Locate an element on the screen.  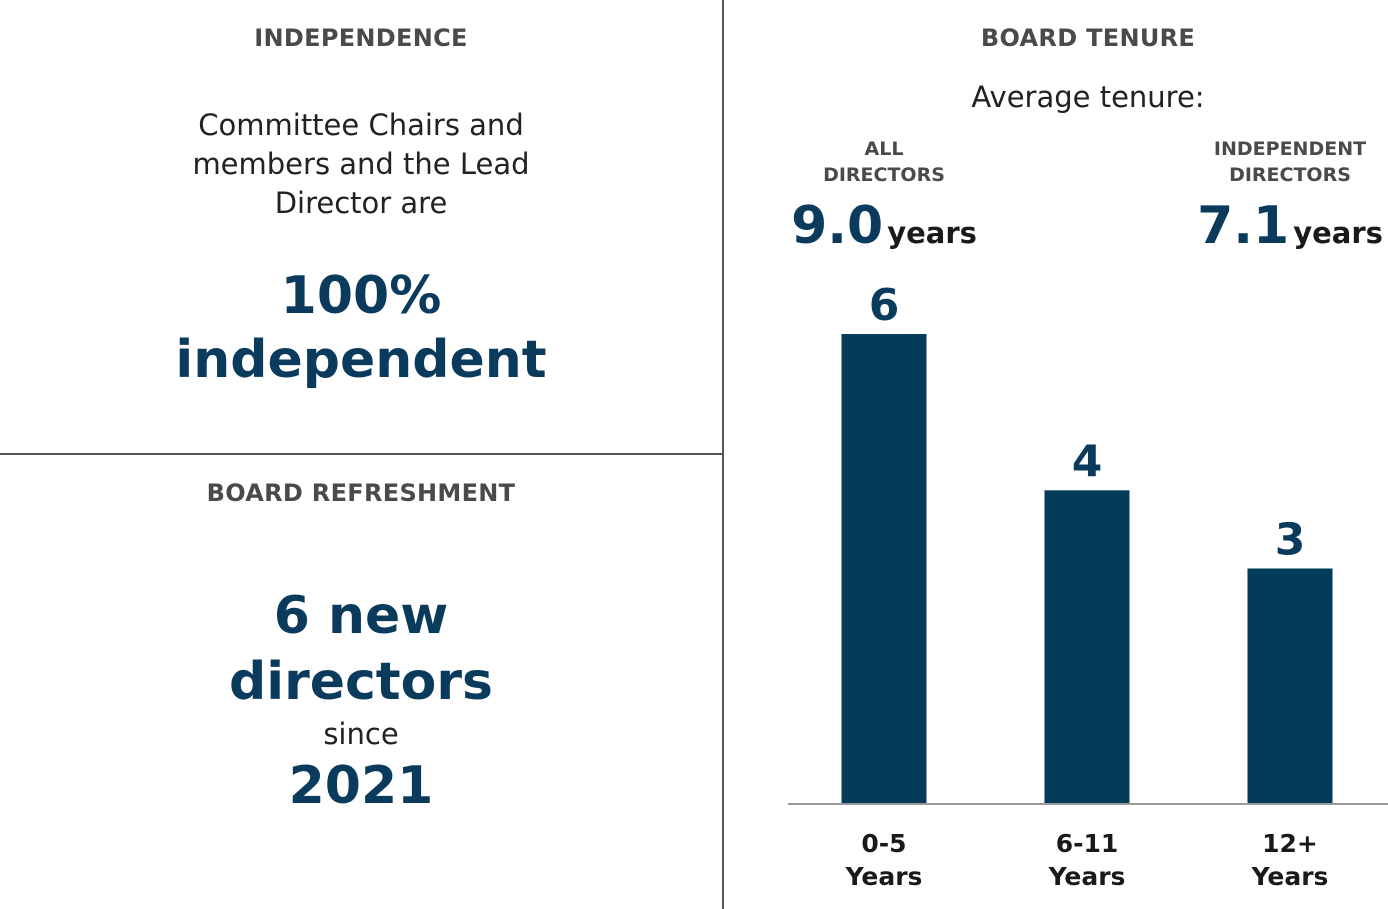
all-directors-value: 9.0 is located at coordinates (837, 226).